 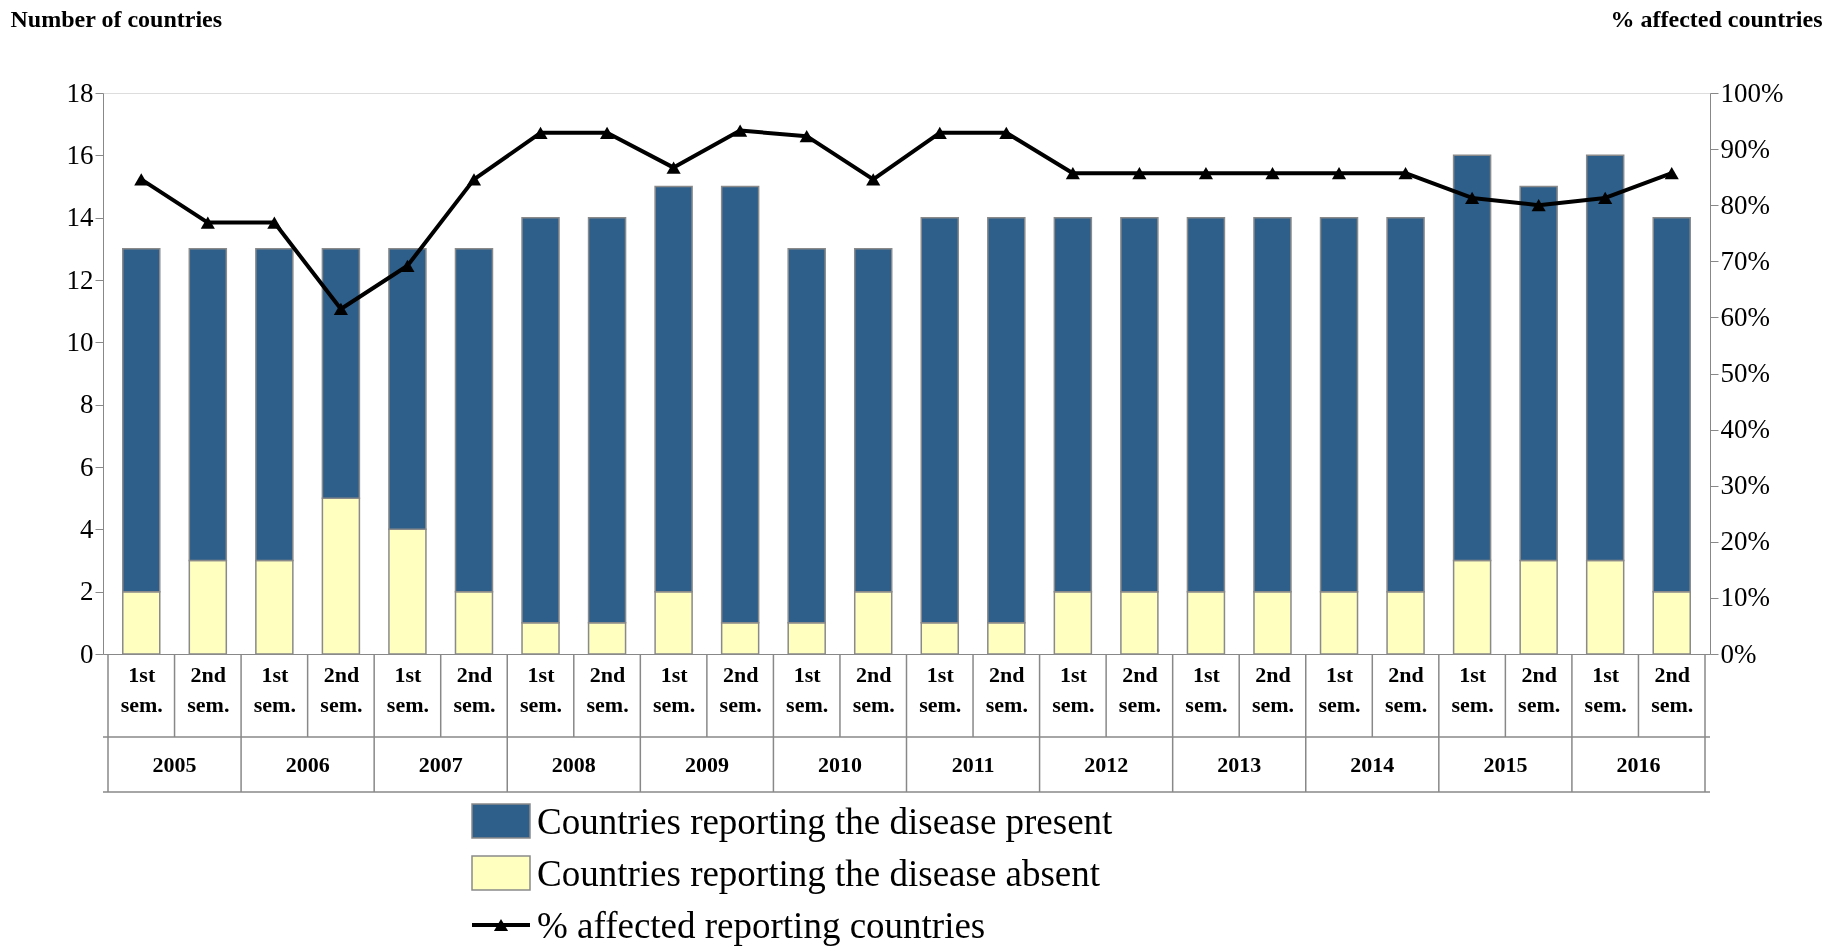 What do you see at coordinates (973, 764) in the screenshot?
I see `text: 2011` at bounding box center [973, 764].